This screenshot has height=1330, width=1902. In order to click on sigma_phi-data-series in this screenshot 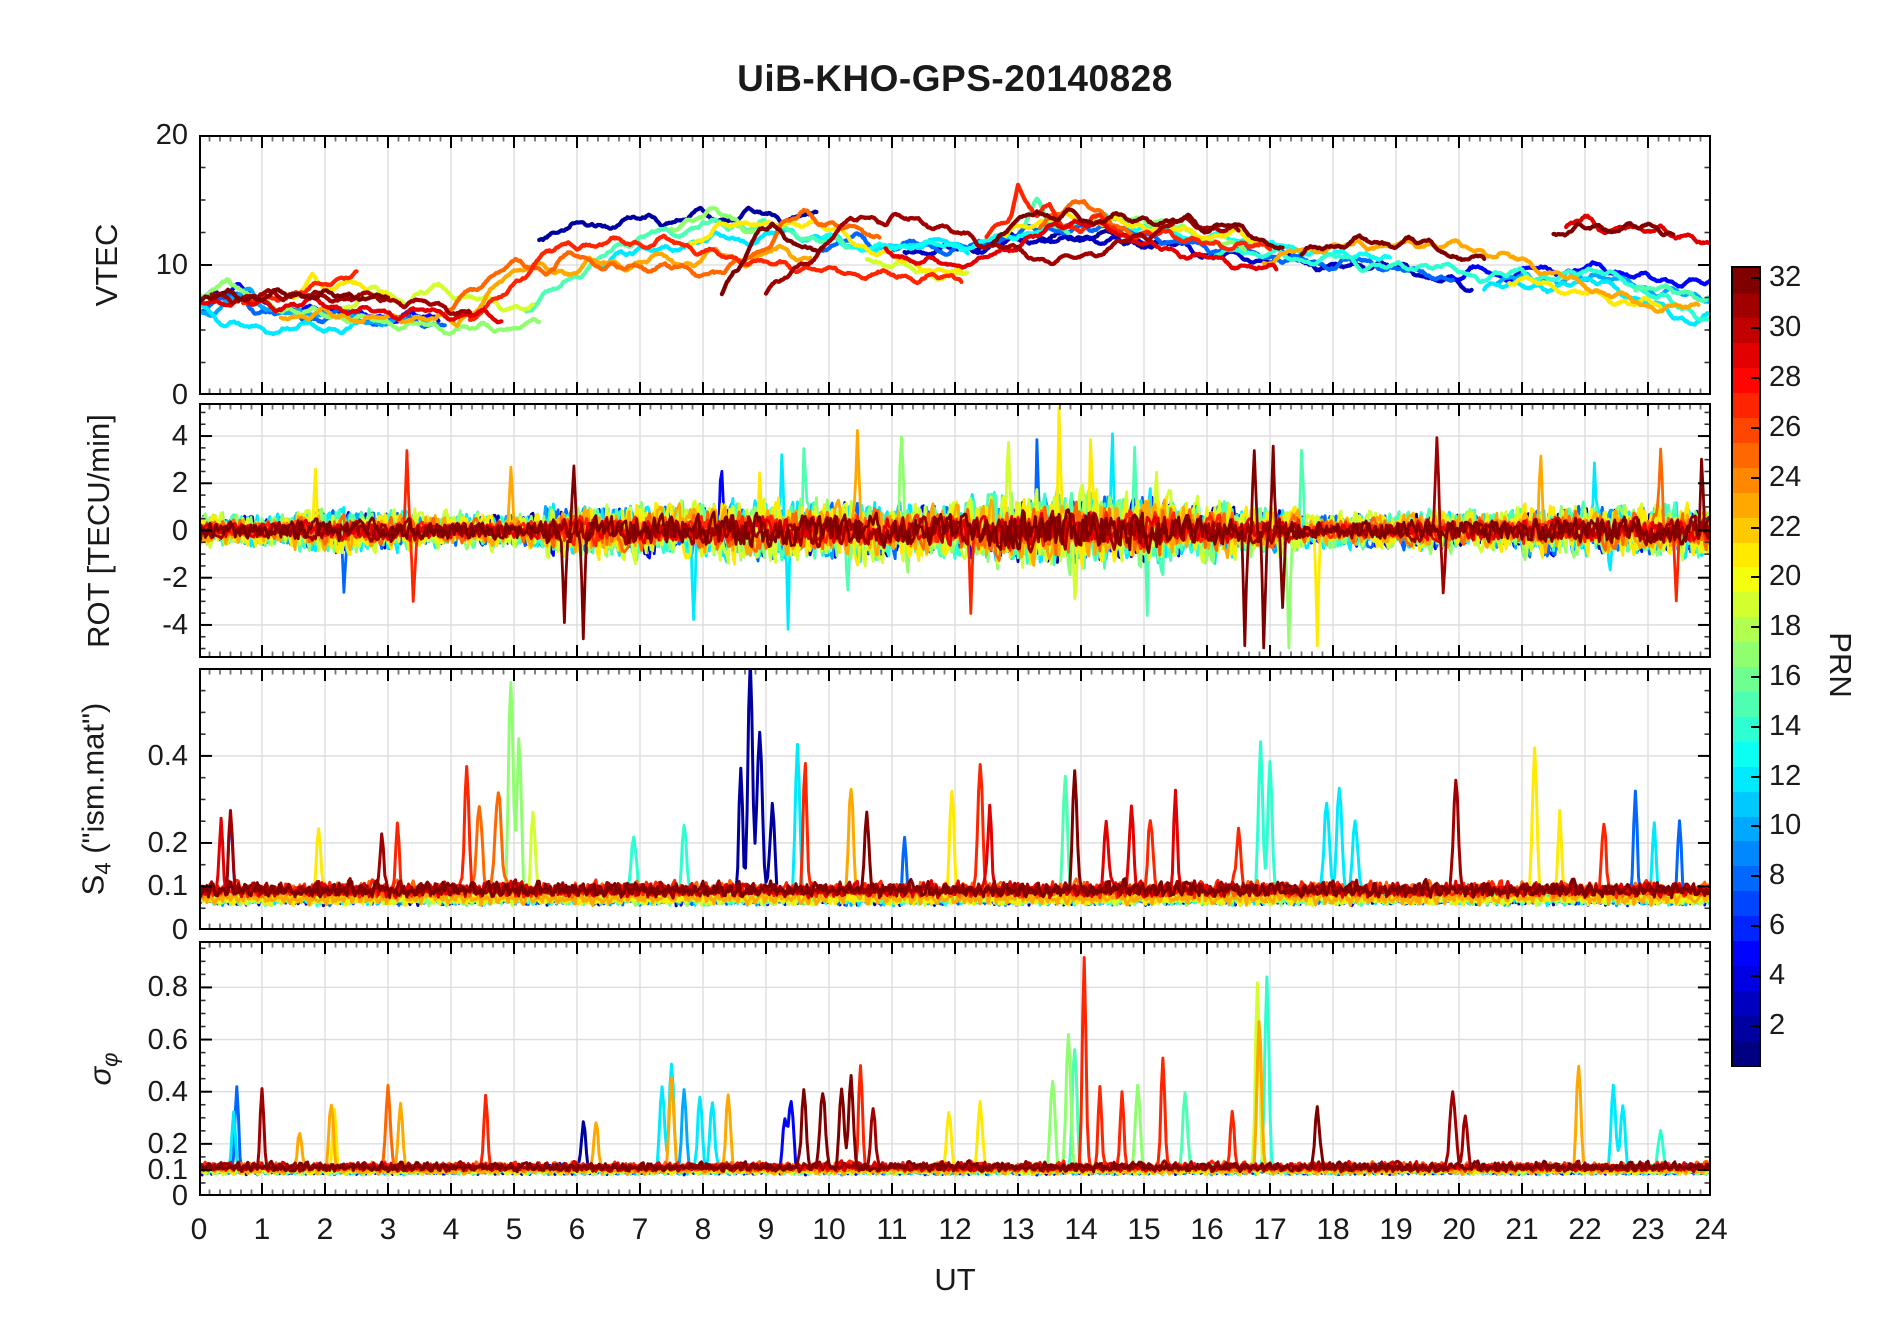, I will do `click(955, 1066)`.